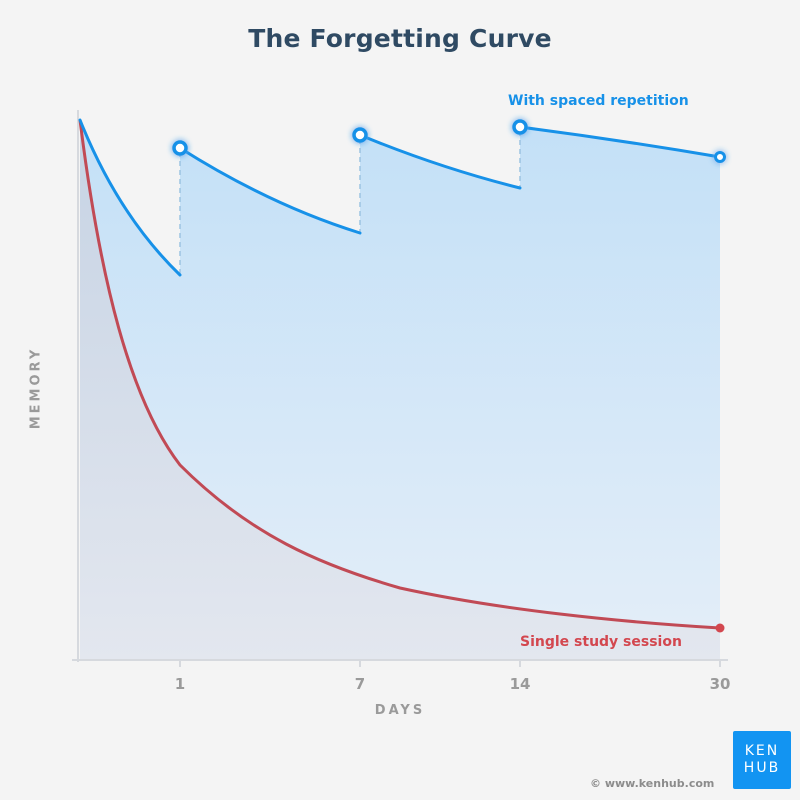  What do you see at coordinates (762, 751) in the screenshot?
I see `logo-line-1: KEN` at bounding box center [762, 751].